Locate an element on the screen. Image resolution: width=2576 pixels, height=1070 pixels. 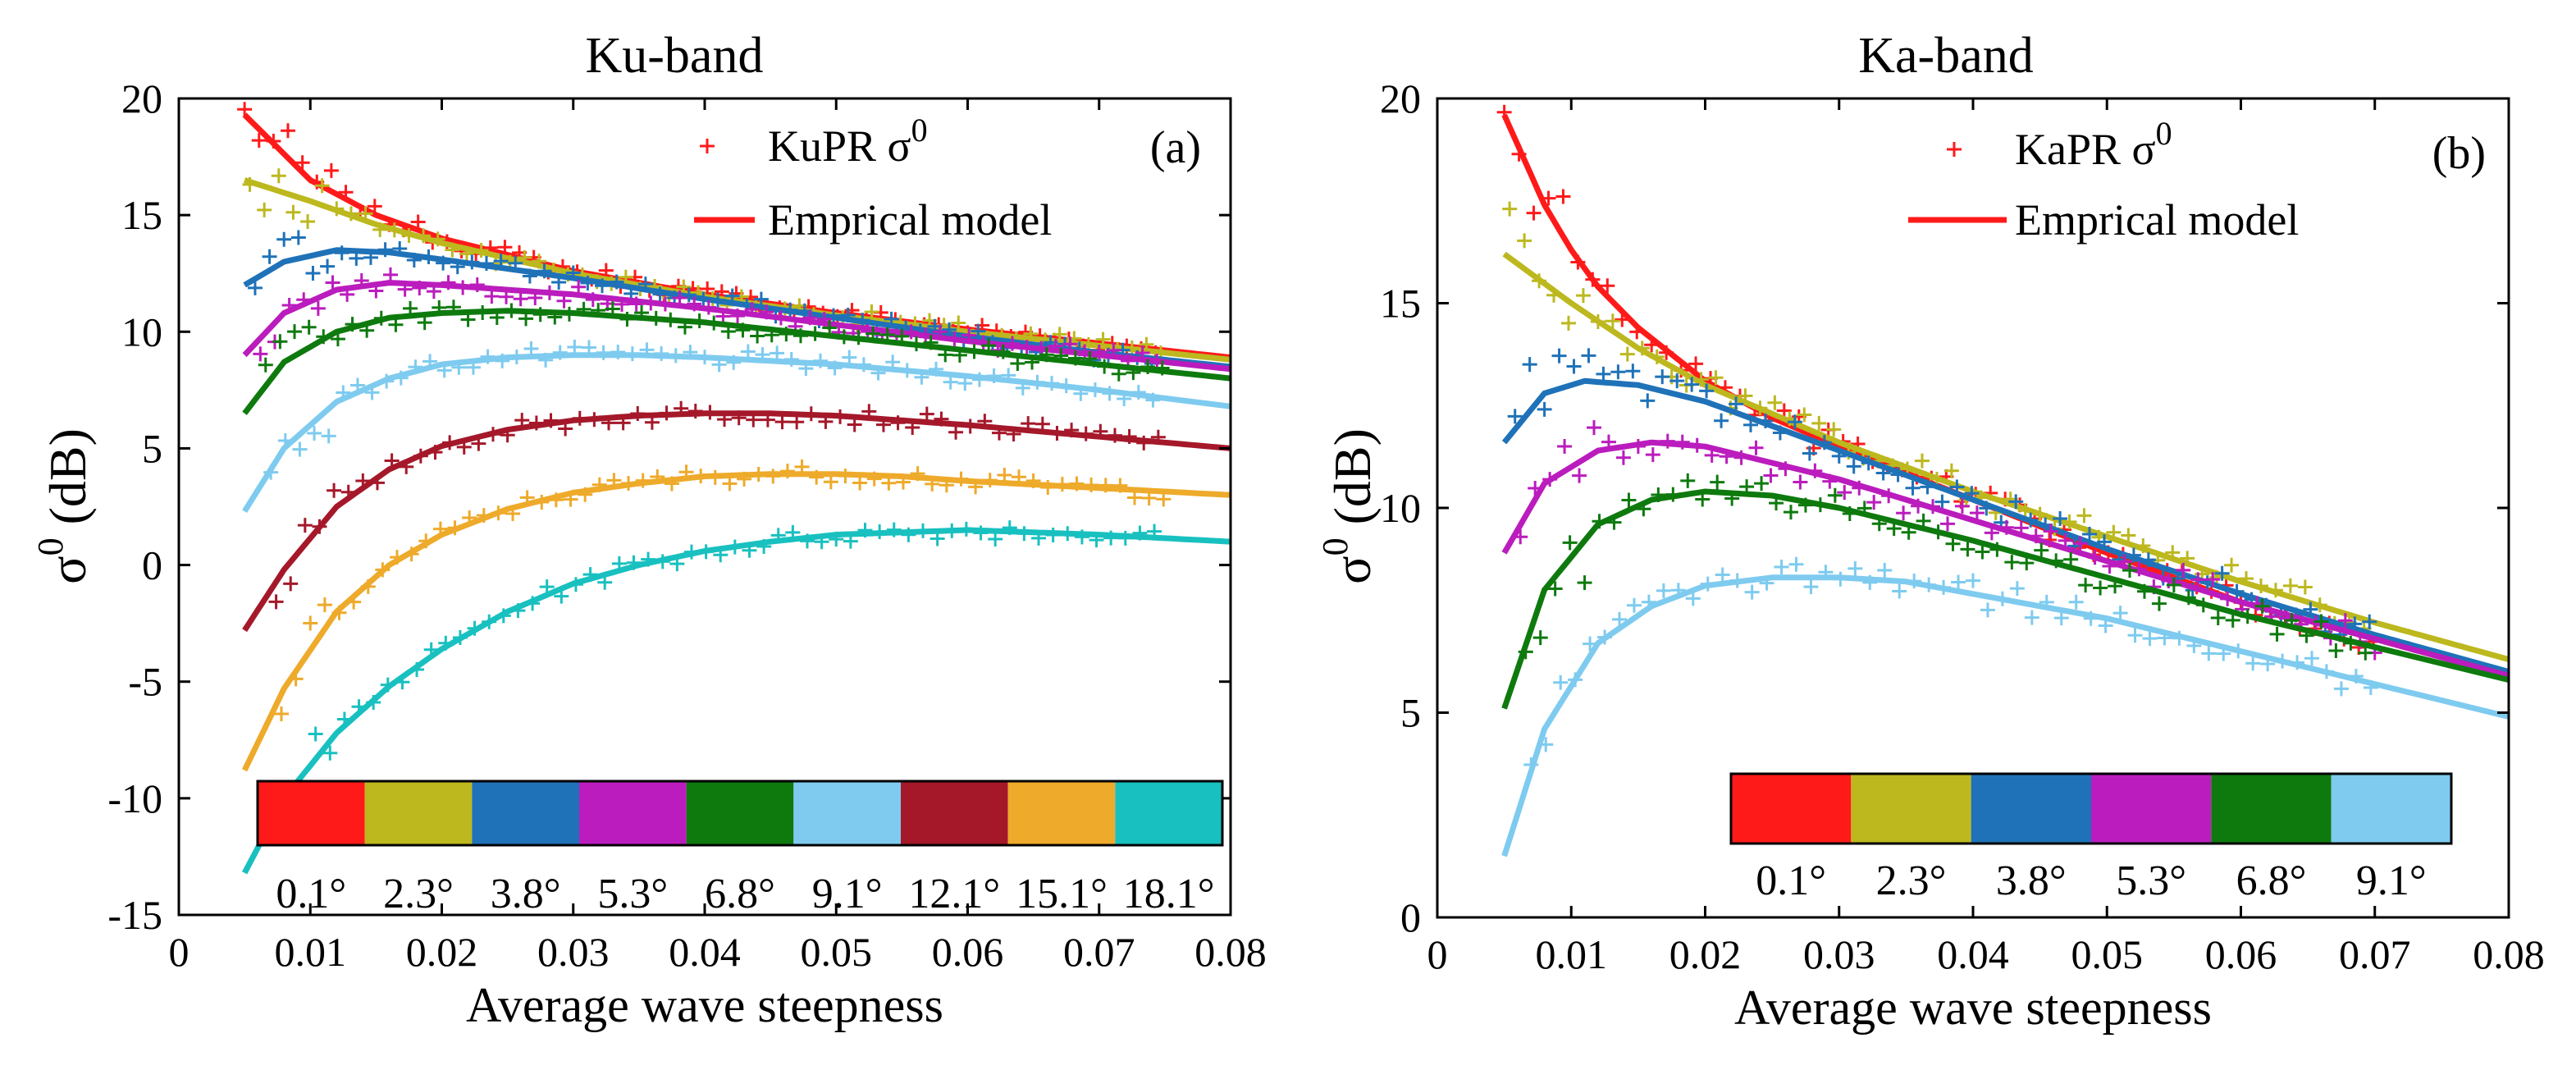
y-tick-label: 0 is located at coordinates (1410, 917).